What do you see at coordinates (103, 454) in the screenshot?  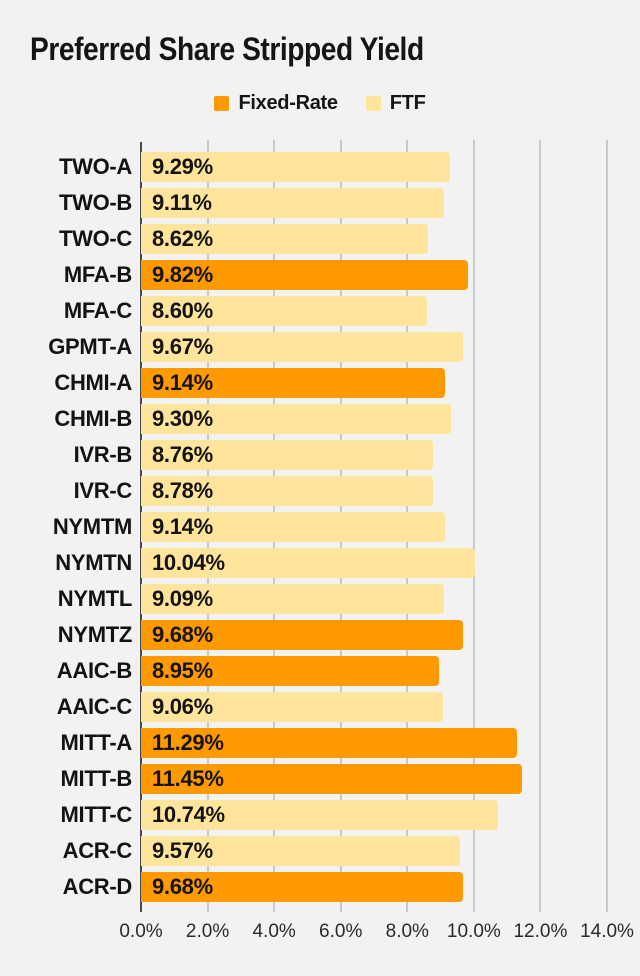 I see `category-label: IVR-B` at bounding box center [103, 454].